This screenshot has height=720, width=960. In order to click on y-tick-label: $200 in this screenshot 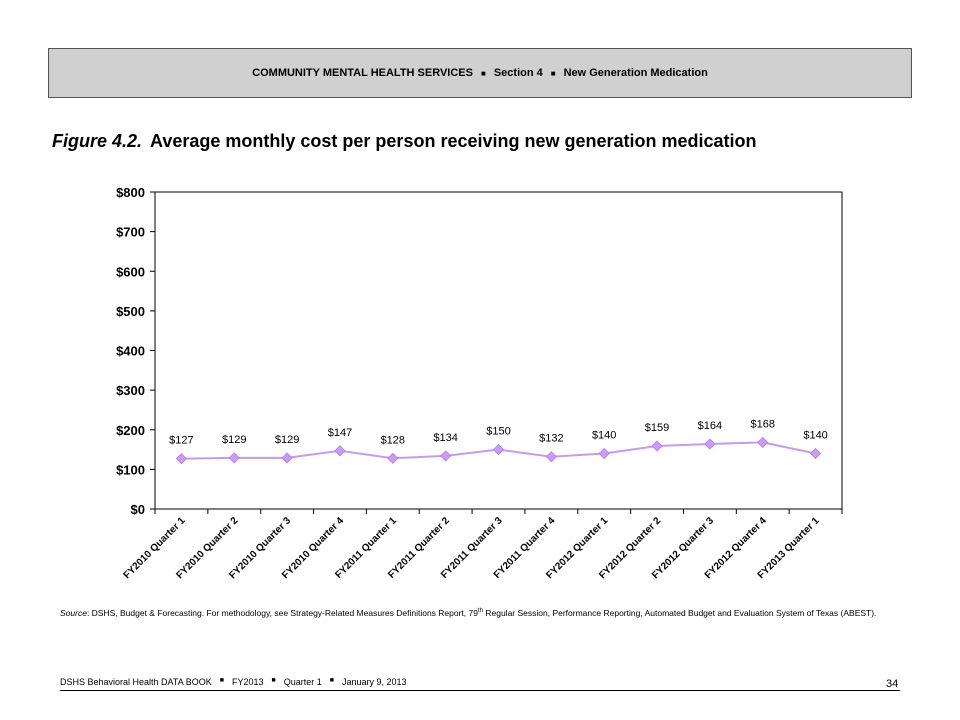, I will do `click(130, 430)`.